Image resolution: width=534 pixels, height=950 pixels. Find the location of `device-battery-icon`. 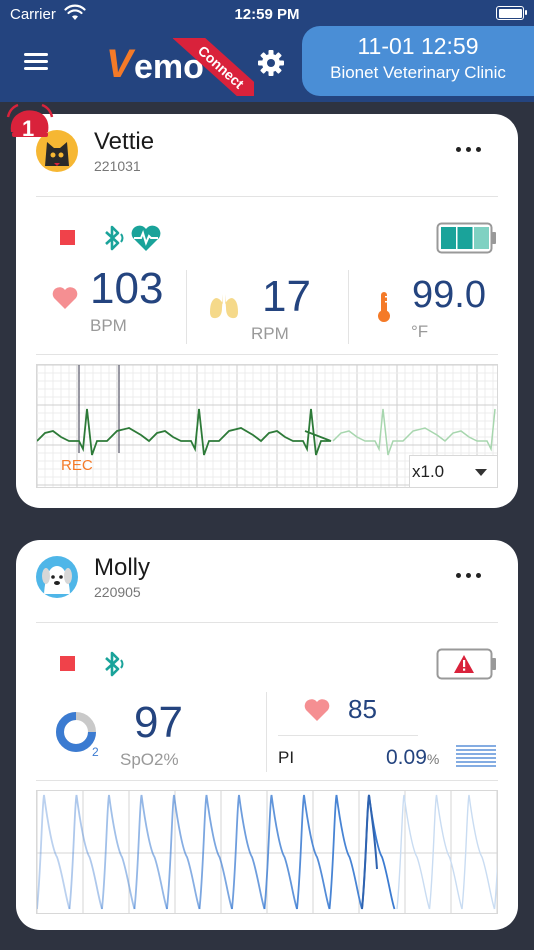

device-battery-icon is located at coordinates (511, 13).